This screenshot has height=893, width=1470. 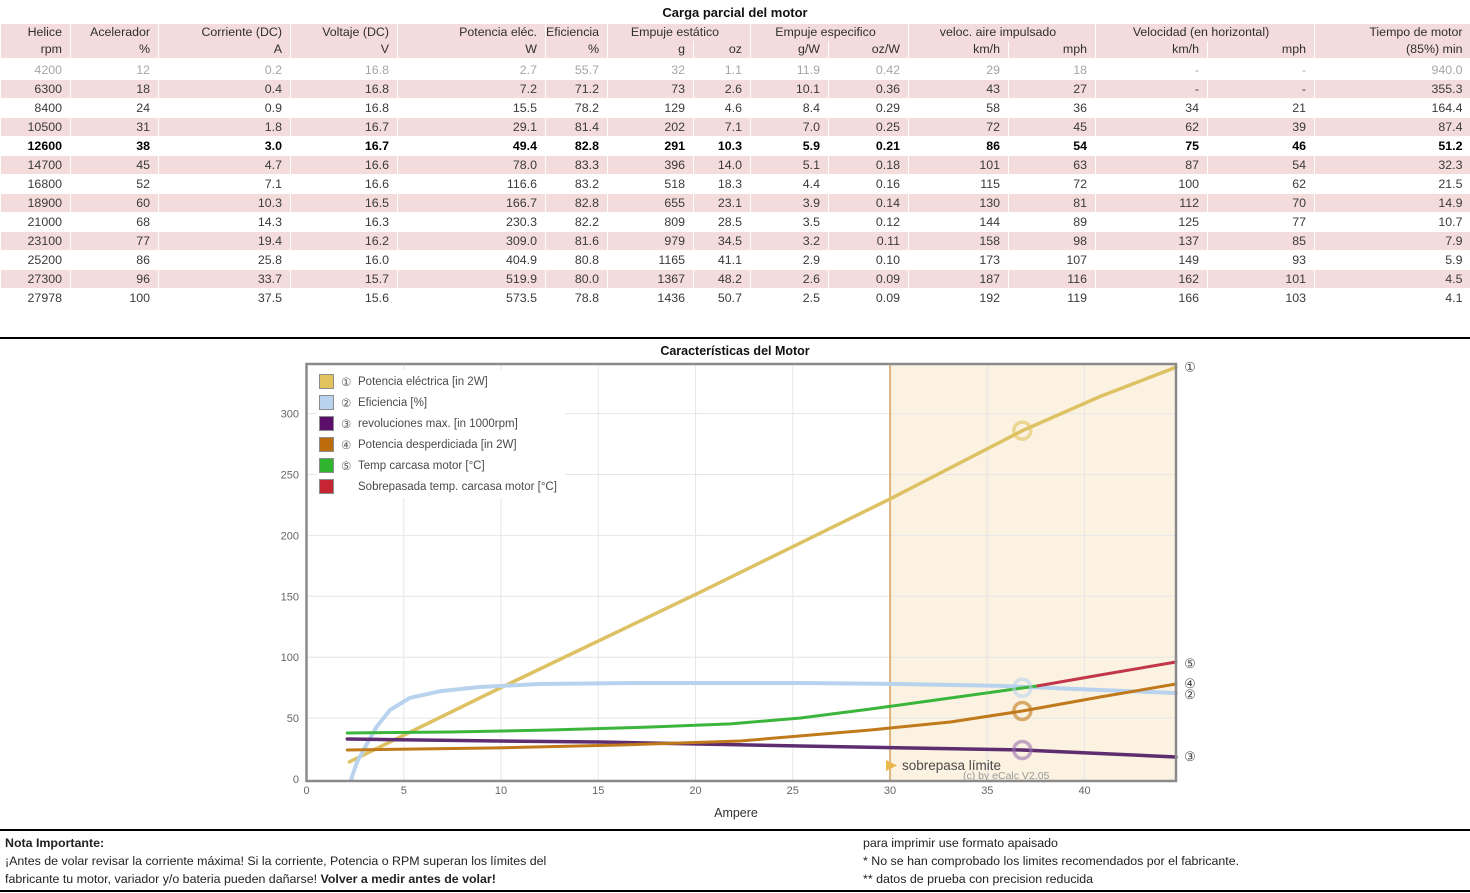 What do you see at coordinates (576, 32) in the screenshot?
I see `column-group-header: Eficiencia` at bounding box center [576, 32].